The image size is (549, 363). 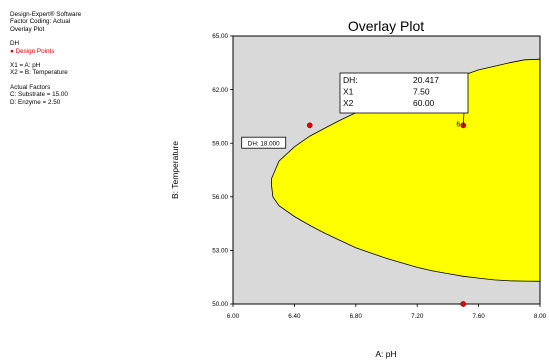 What do you see at coordinates (385, 354) in the screenshot?
I see `x-axis-label: A: pH` at bounding box center [385, 354].